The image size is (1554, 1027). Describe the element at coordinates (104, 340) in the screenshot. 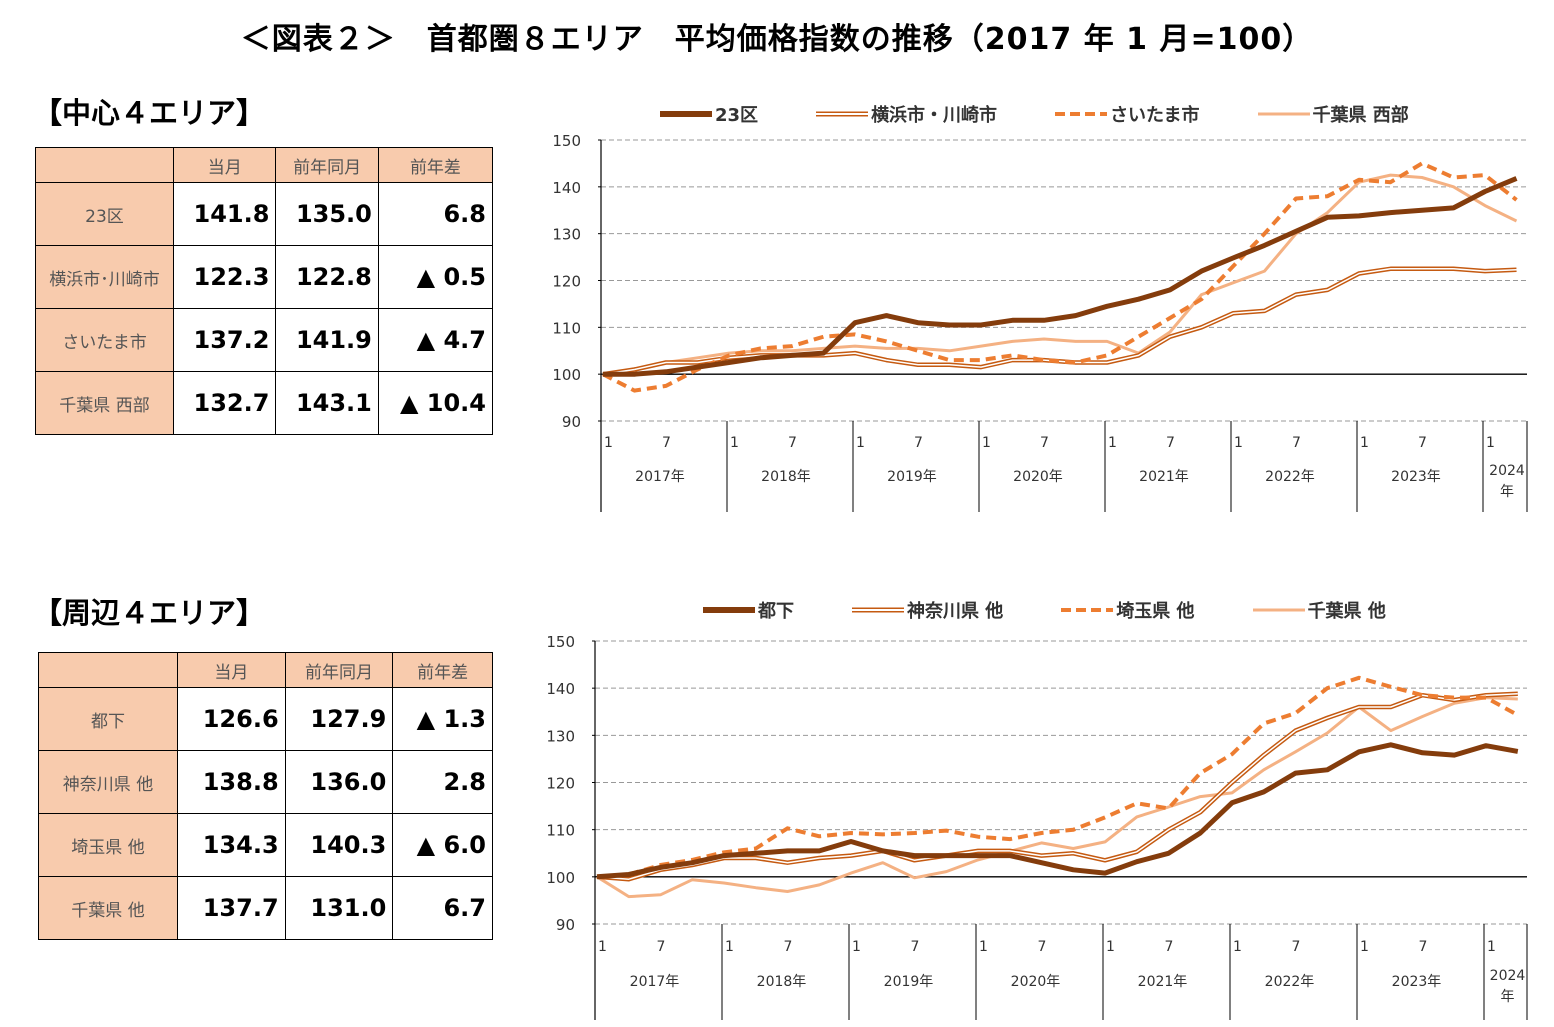

I see `row-label: さいたま市` at that location.